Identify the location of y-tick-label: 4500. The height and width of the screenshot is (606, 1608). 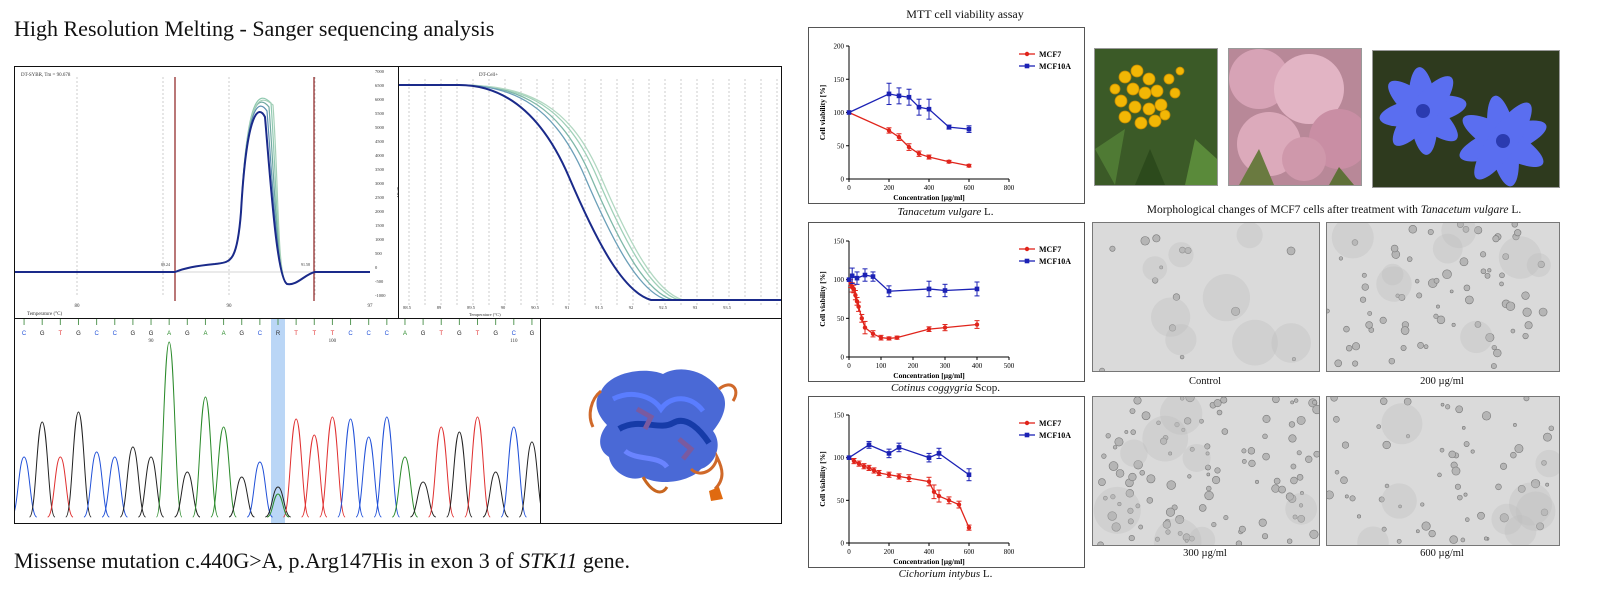
(380, 141).